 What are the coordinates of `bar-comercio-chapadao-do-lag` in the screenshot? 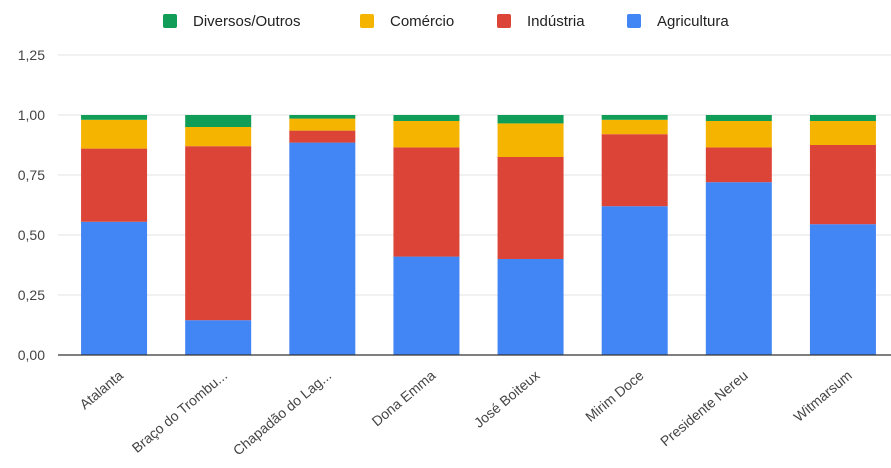 It's located at (322, 124).